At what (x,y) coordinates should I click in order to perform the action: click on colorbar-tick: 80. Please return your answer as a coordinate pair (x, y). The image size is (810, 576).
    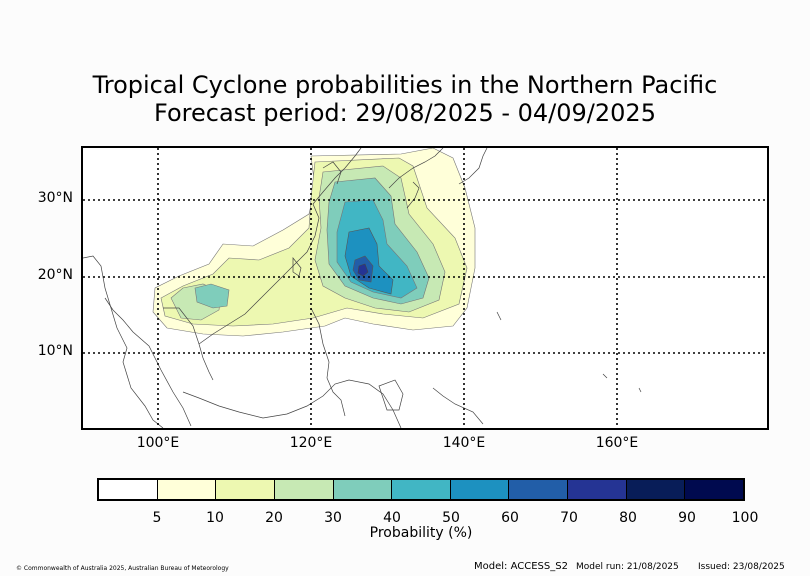
    Looking at the image, I should click on (628, 518).